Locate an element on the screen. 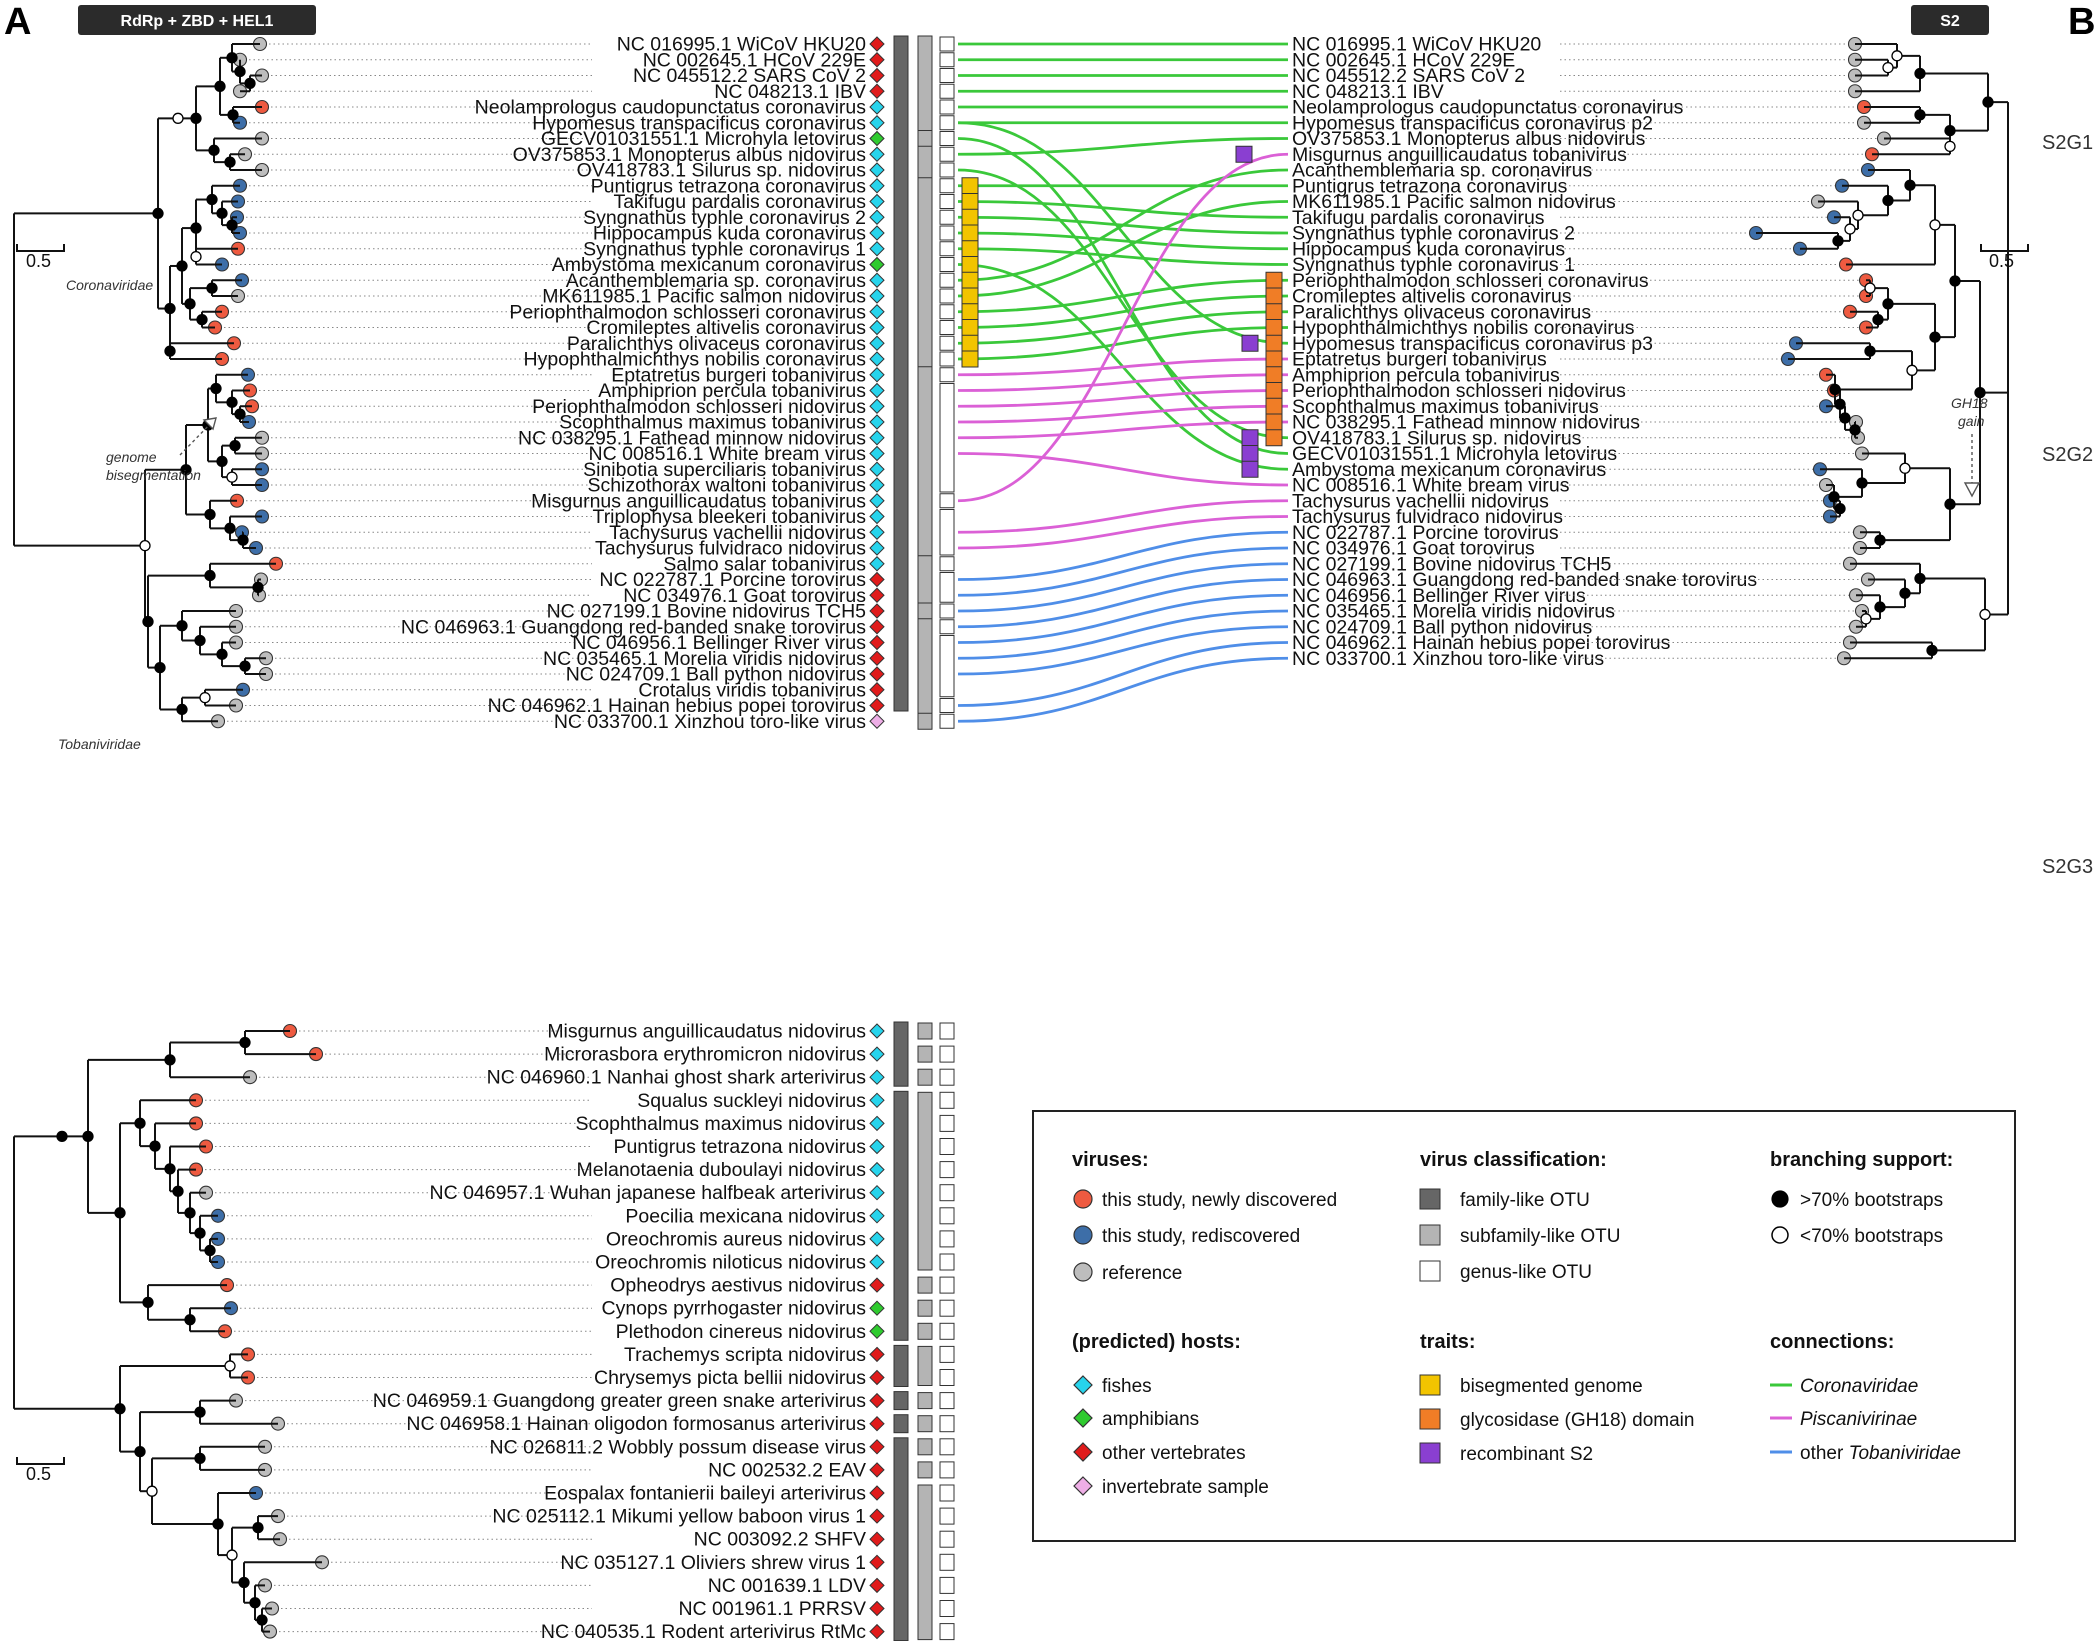  right-tip-label: Hypomesus transpacificus coronavirus p2 is located at coordinates (1472, 123).